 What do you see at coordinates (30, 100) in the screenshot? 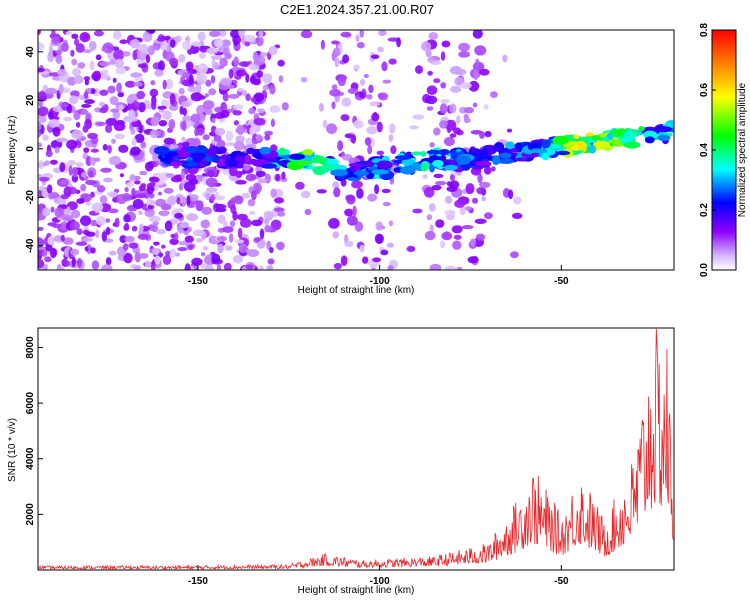
I see `y-tick-label: 20` at bounding box center [30, 100].